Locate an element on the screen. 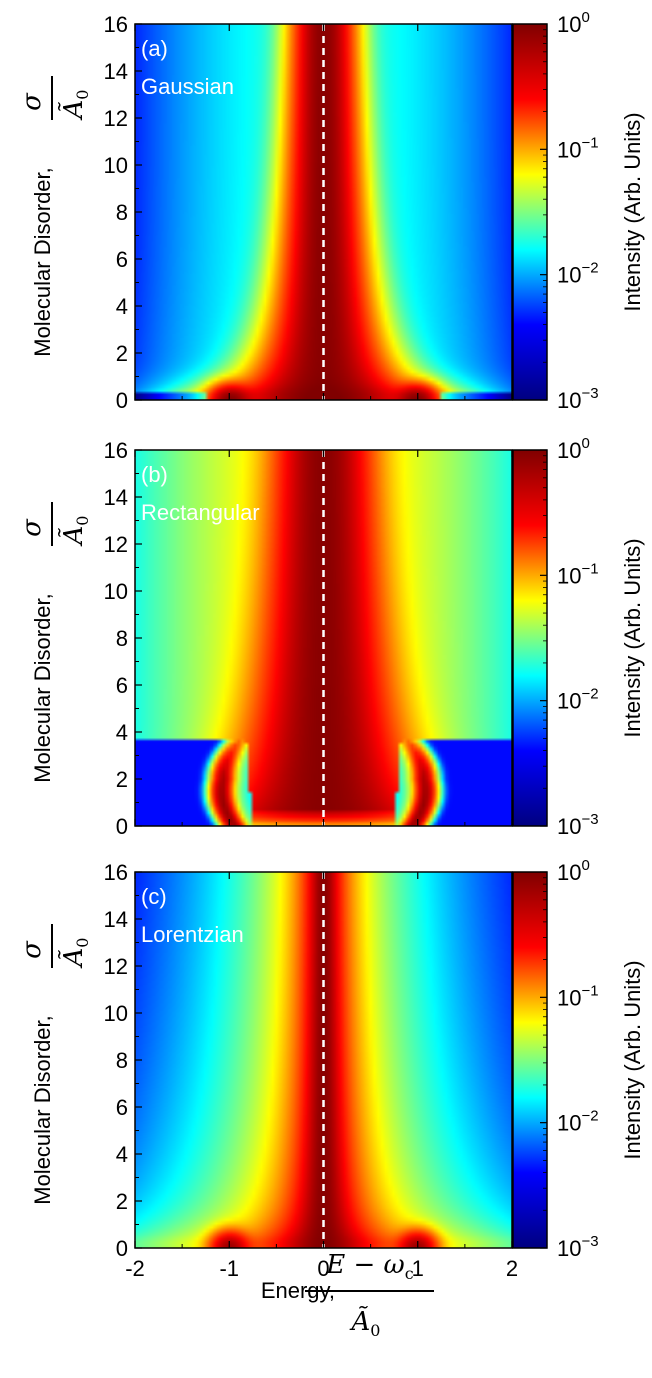  x-tick-label: 1 is located at coordinates (418, 1268).